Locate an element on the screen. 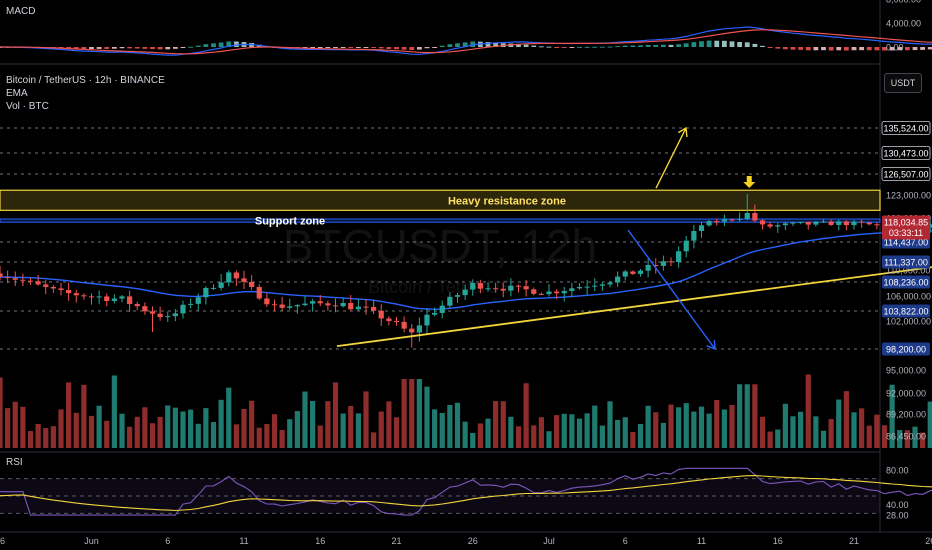 The width and height of the screenshot is (932, 550). currency-button: USDT is located at coordinates (903, 83).